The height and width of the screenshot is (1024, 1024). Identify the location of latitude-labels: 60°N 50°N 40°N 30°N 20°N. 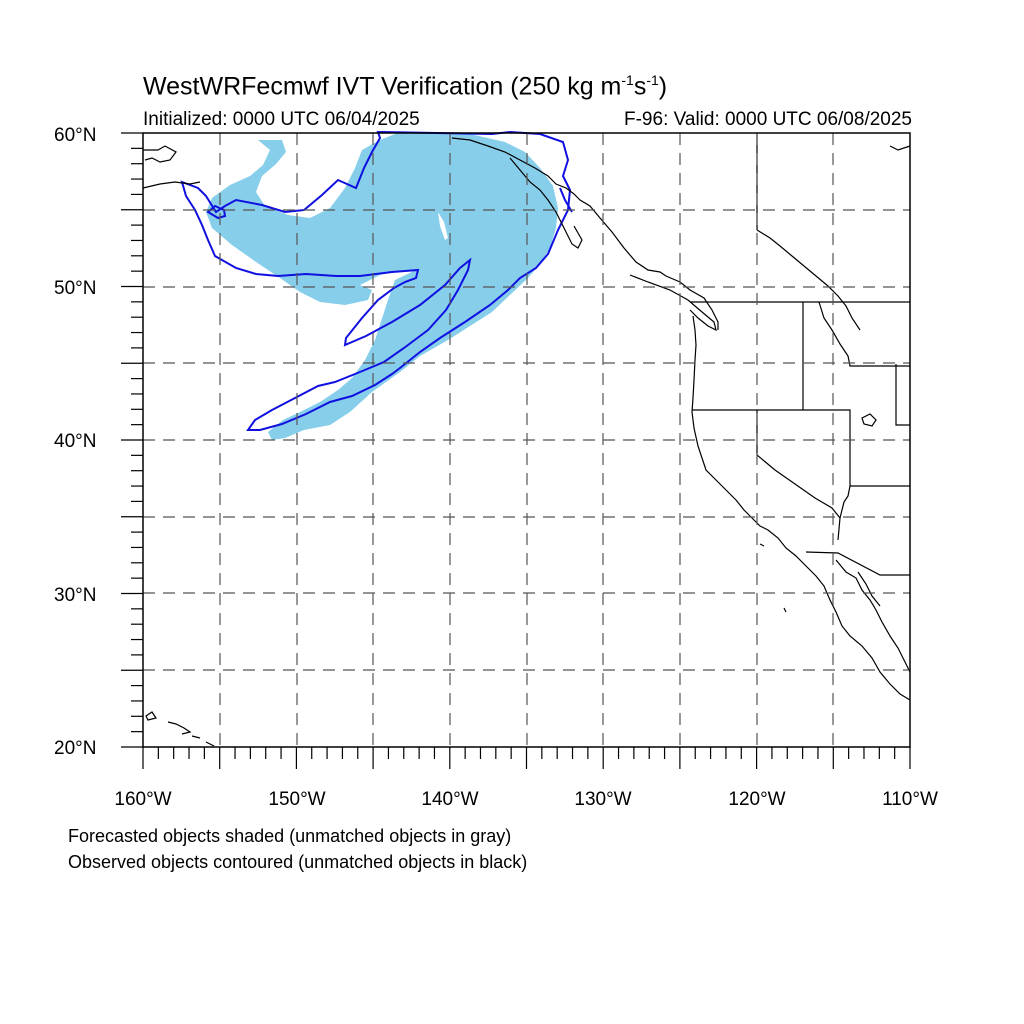
(75, 442).